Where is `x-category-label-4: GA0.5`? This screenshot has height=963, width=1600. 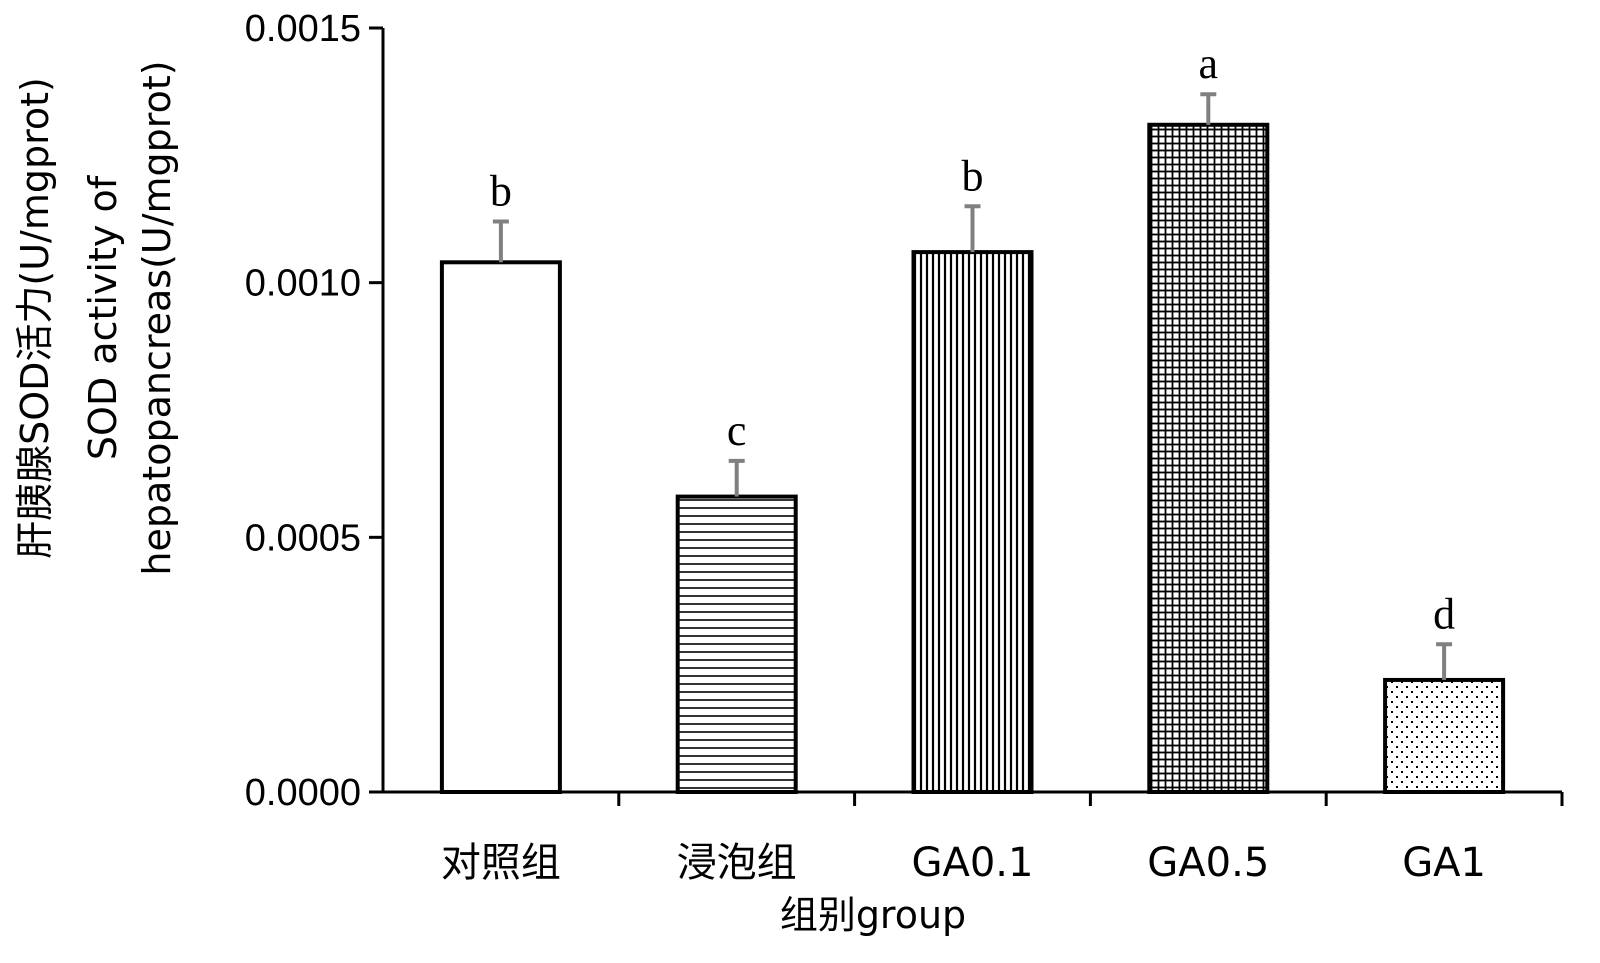
x-category-label-4: GA0.5 is located at coordinates (1208, 863).